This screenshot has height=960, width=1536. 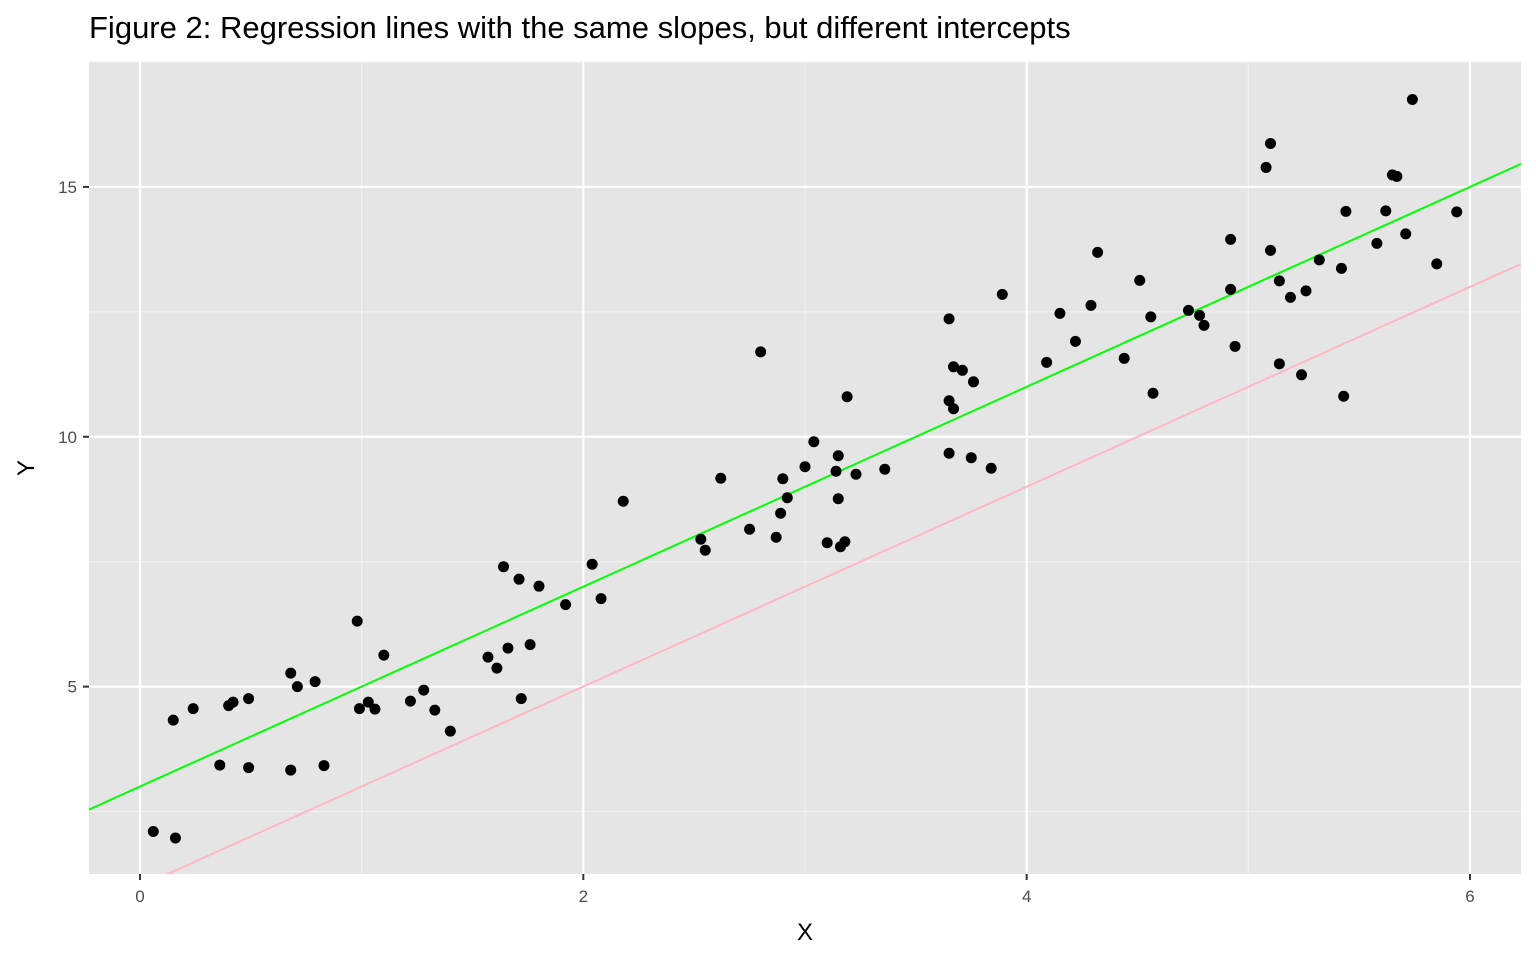 What do you see at coordinates (72, 687) in the screenshot?
I see `y-tick-label: 5` at bounding box center [72, 687].